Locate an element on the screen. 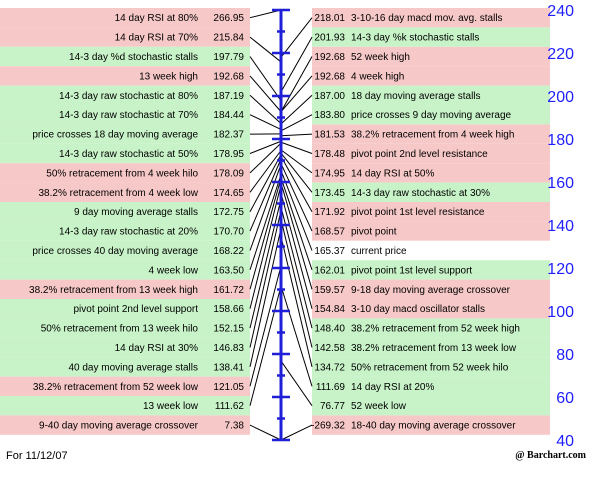  left-row-value: 152.15 is located at coordinates (228, 329).